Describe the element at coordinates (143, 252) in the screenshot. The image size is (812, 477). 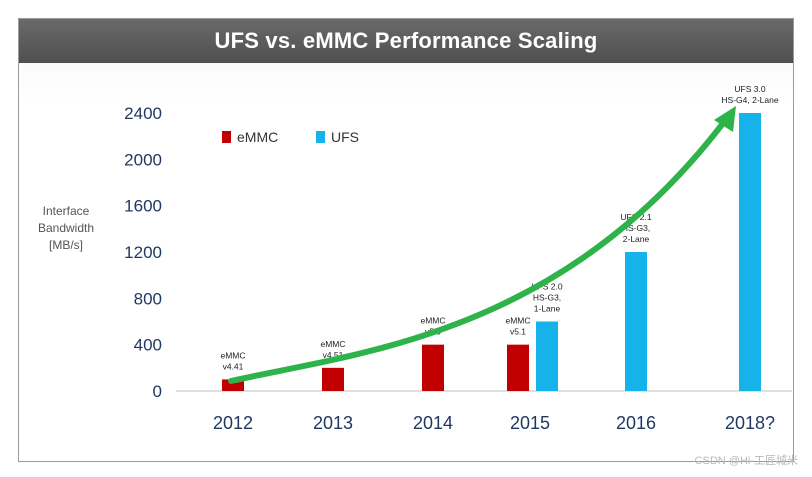
I see `y-tick-label: 1200` at that location.